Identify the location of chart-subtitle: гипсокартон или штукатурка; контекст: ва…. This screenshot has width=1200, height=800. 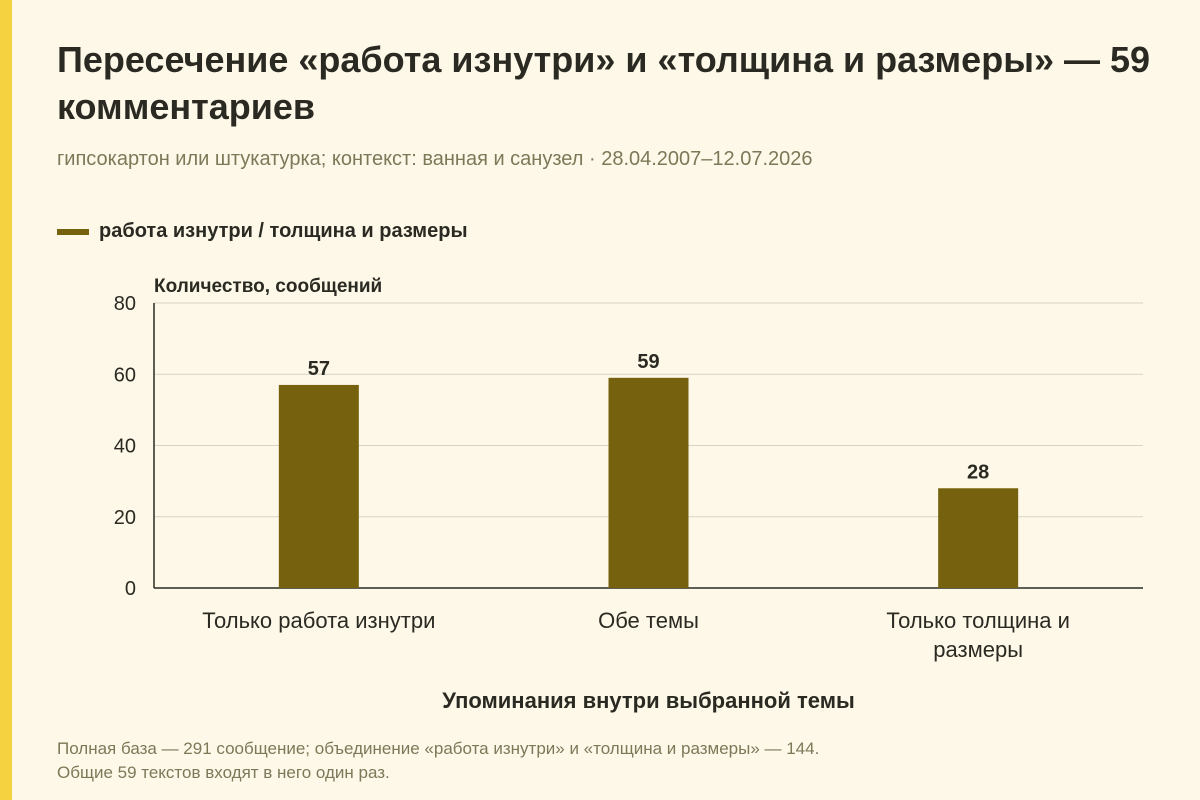
(435, 159).